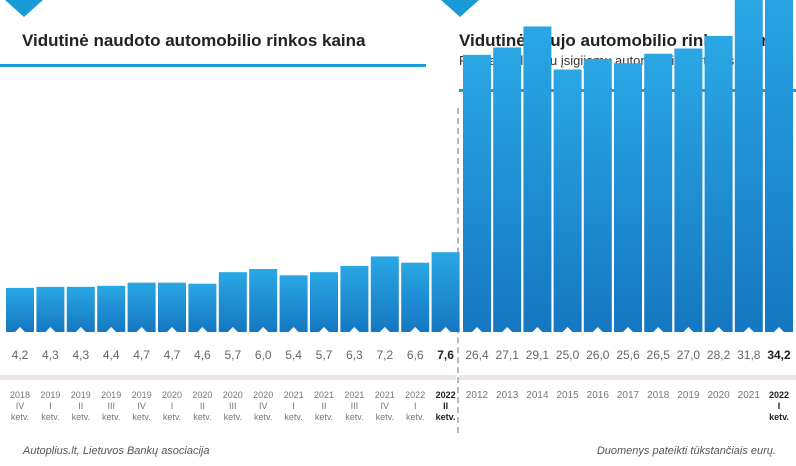 The width and height of the screenshot is (796, 466). Describe the element at coordinates (477, 395) in the screenshot. I see `new-car-category-label: 2012` at that location.